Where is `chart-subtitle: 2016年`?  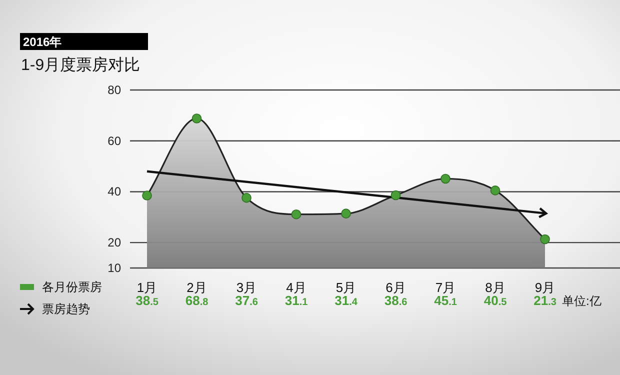 chart-subtitle: 2016年 is located at coordinates (42, 42).